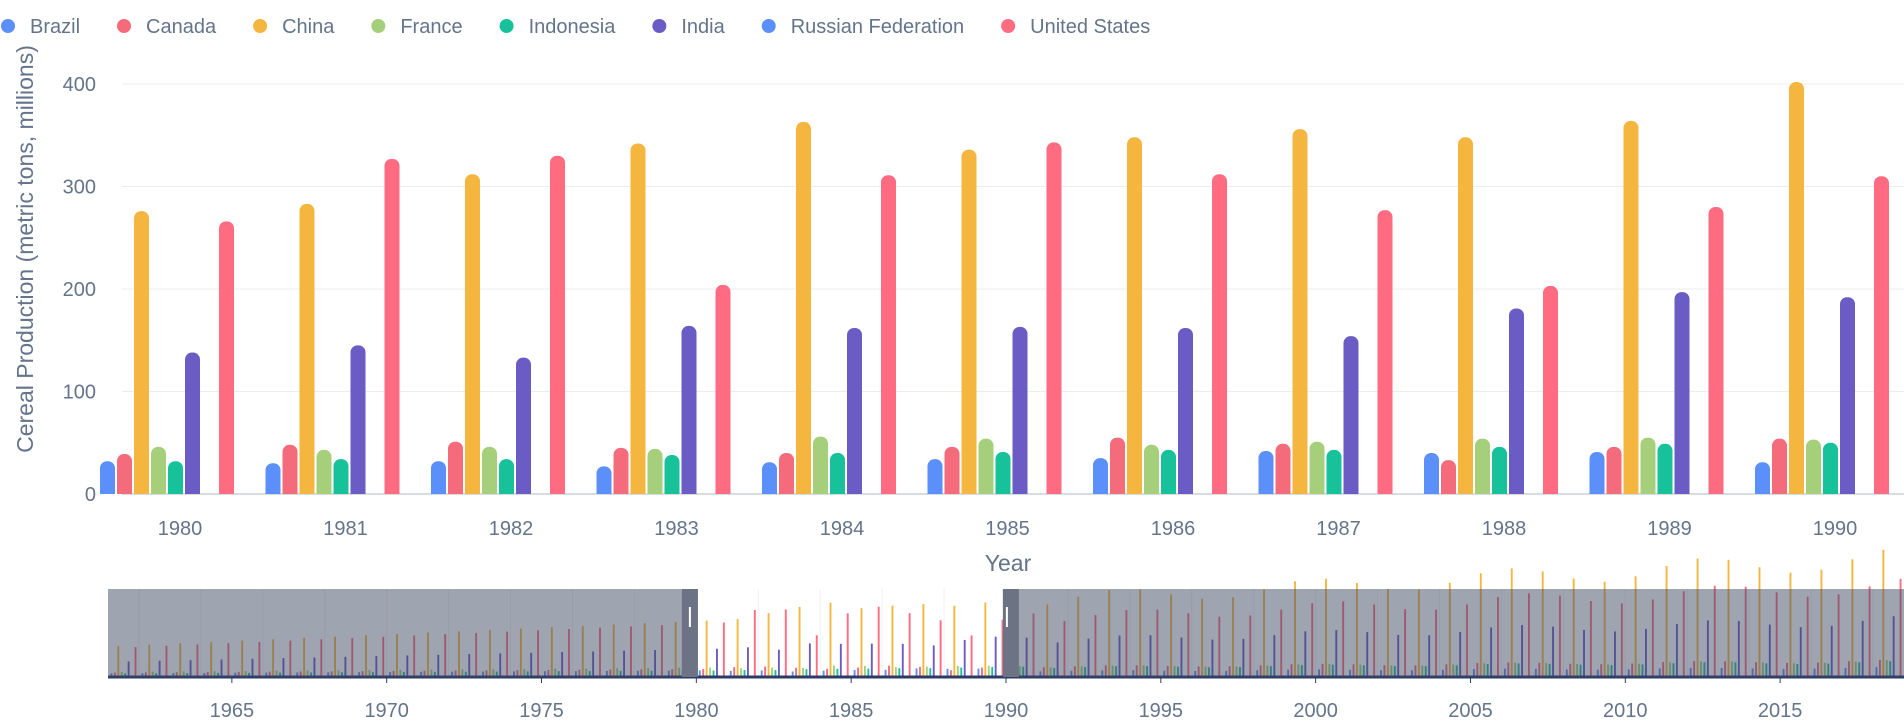  What do you see at coordinates (1597, 490) in the screenshot?
I see `bar-base-brazil-1989` at bounding box center [1597, 490].